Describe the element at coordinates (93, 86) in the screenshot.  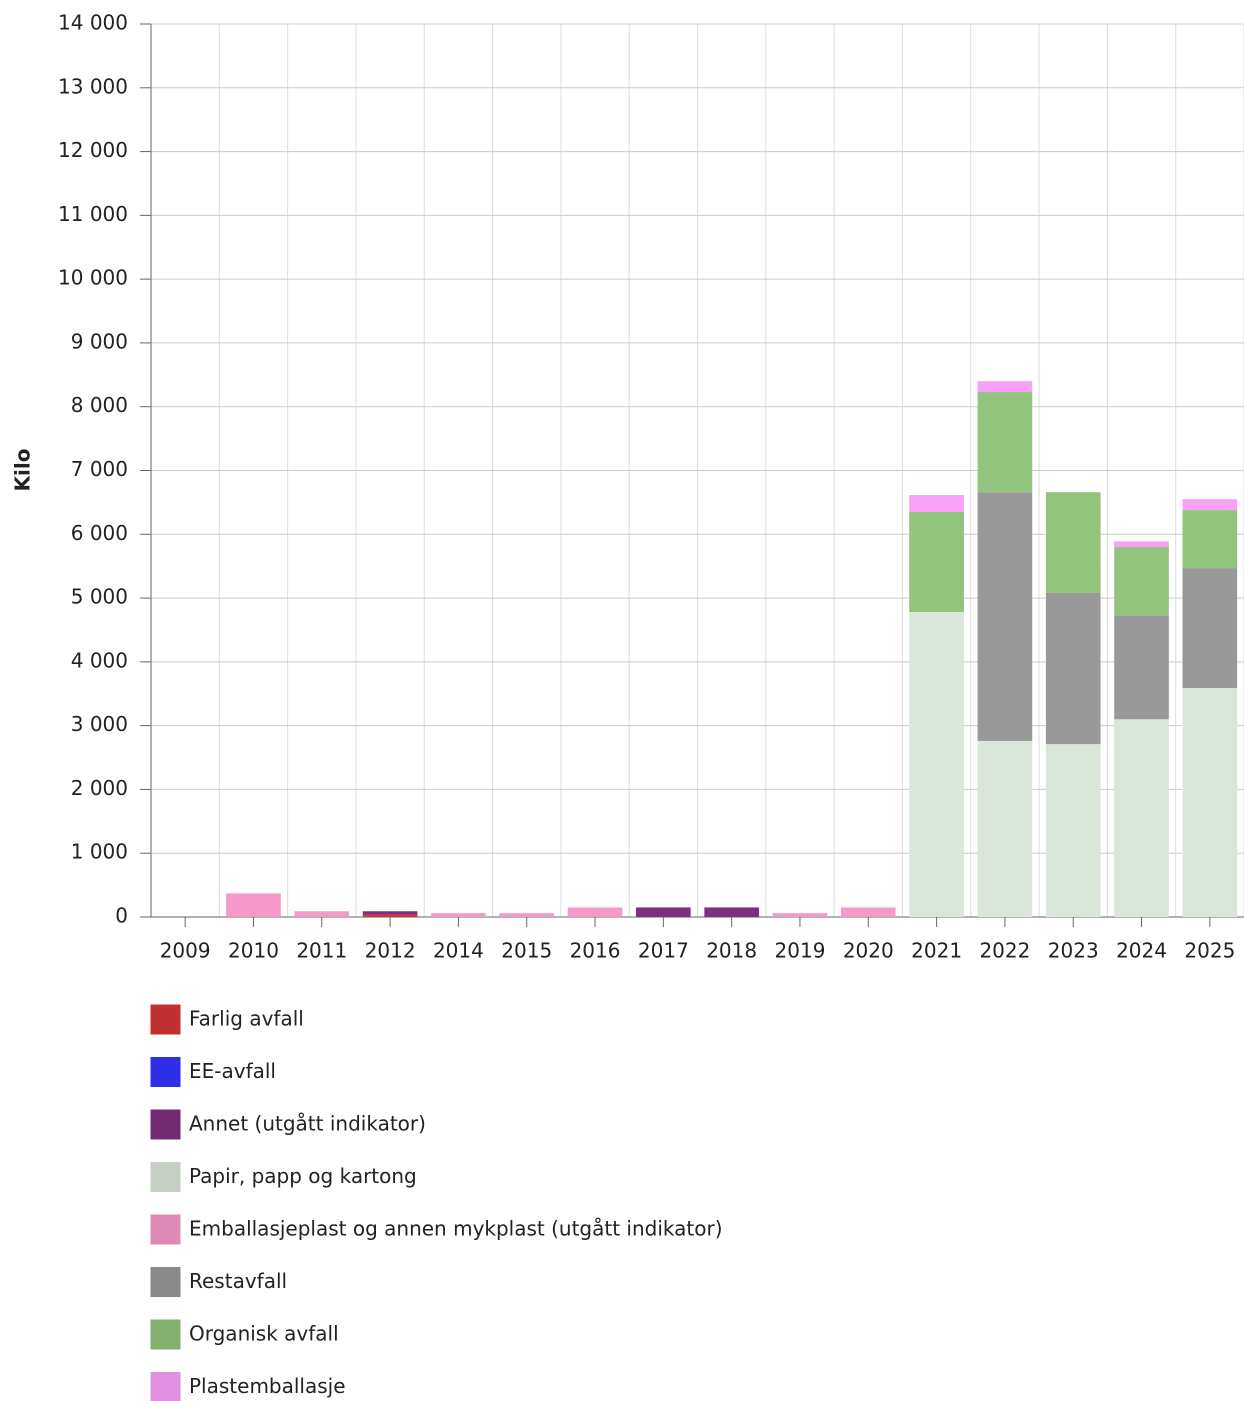
I see `y-tick-label: 13 000` at that location.